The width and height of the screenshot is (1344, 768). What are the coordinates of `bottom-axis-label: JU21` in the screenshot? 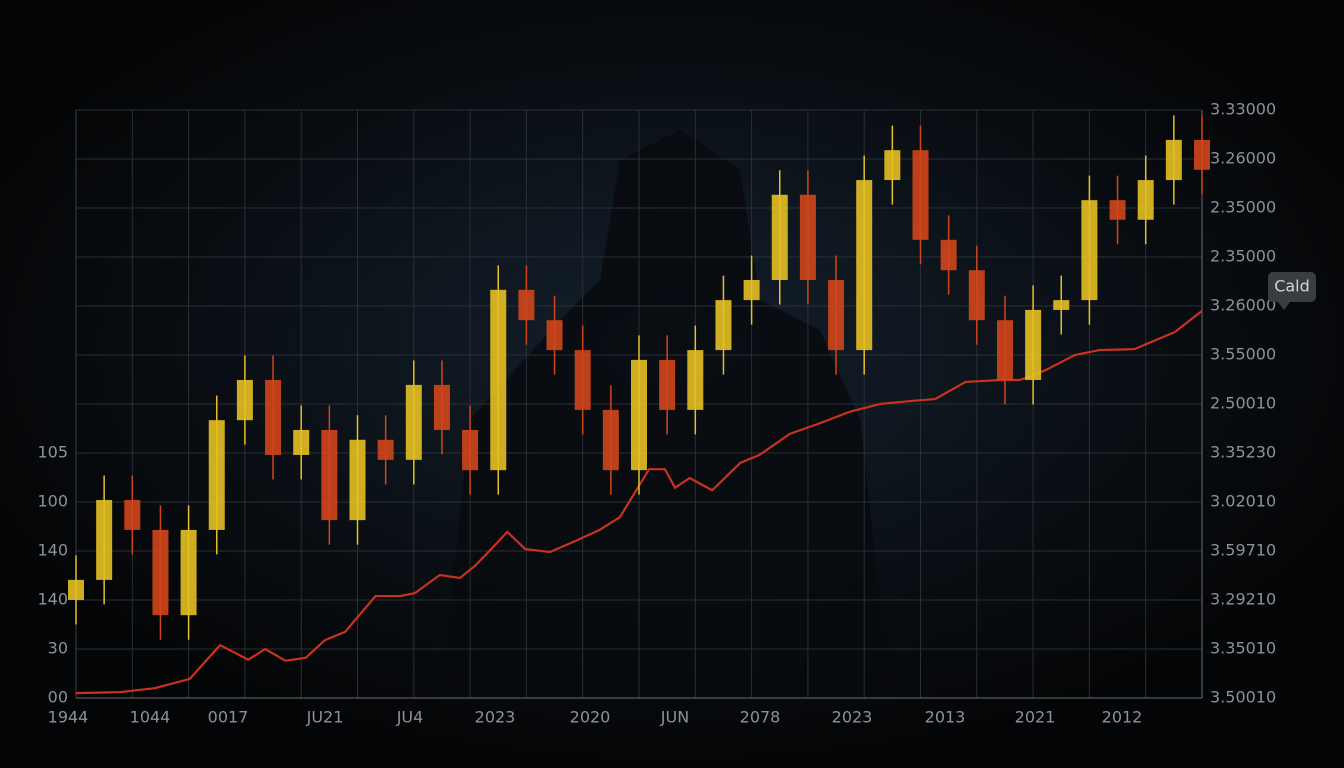 It's located at (325, 717).